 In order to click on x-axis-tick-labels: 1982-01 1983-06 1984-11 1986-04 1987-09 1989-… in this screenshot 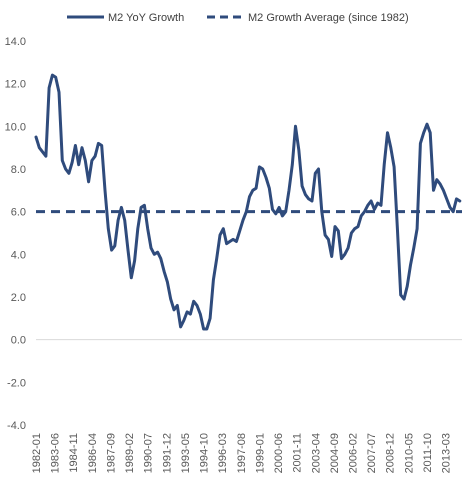, I will do `click(242, 453)`.